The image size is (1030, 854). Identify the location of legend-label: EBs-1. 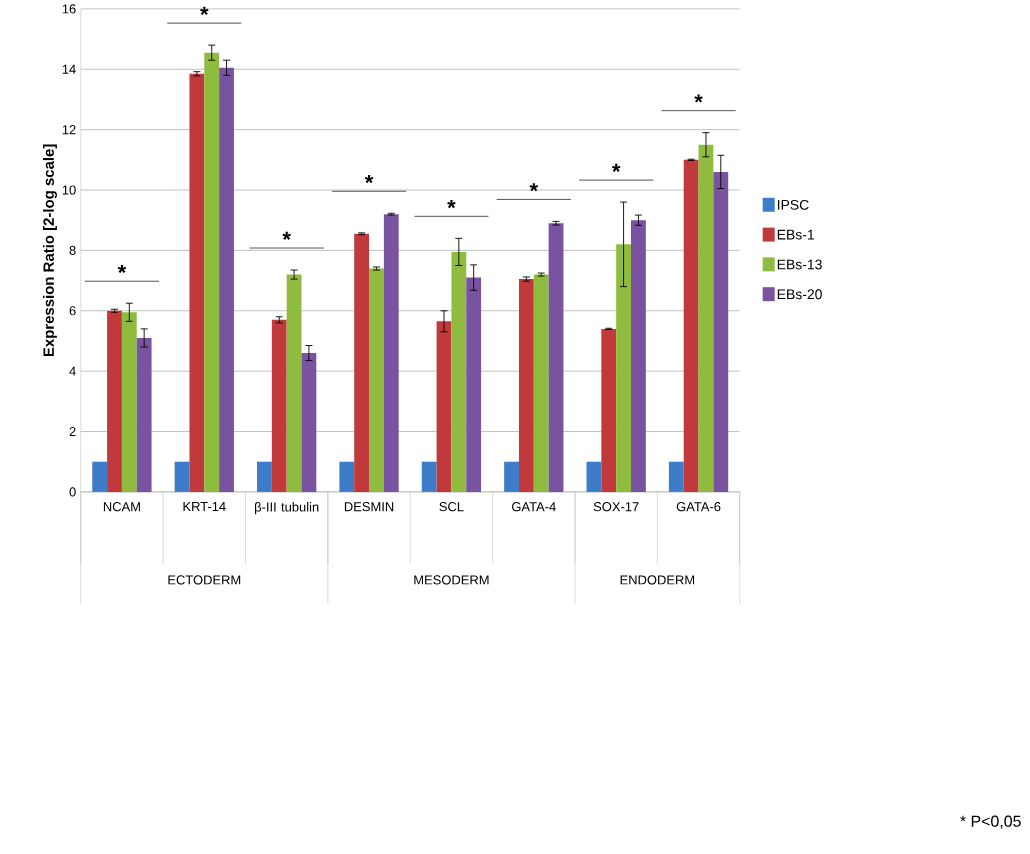
(795, 234).